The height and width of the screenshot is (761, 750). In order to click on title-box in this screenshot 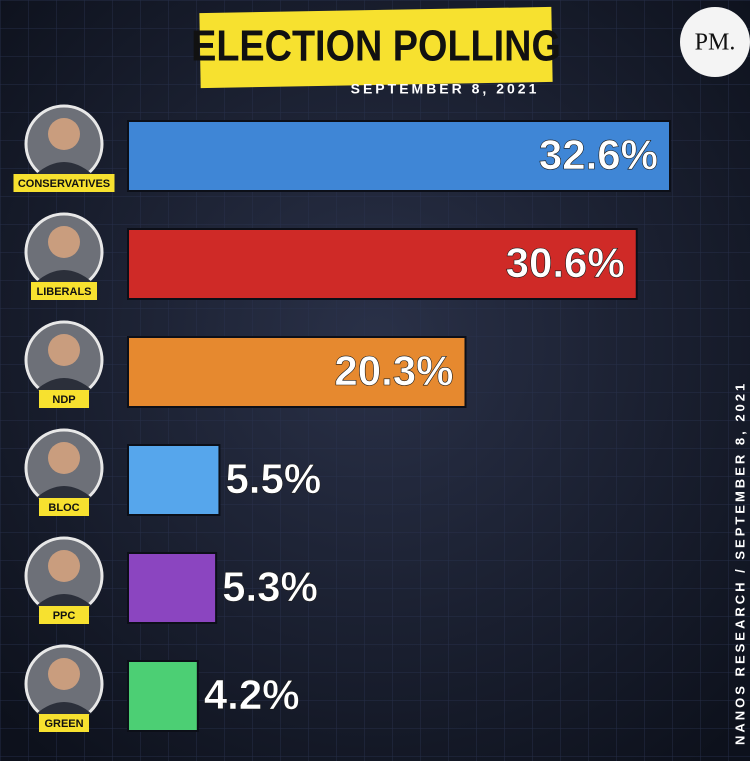, I will do `click(376, 47)`.